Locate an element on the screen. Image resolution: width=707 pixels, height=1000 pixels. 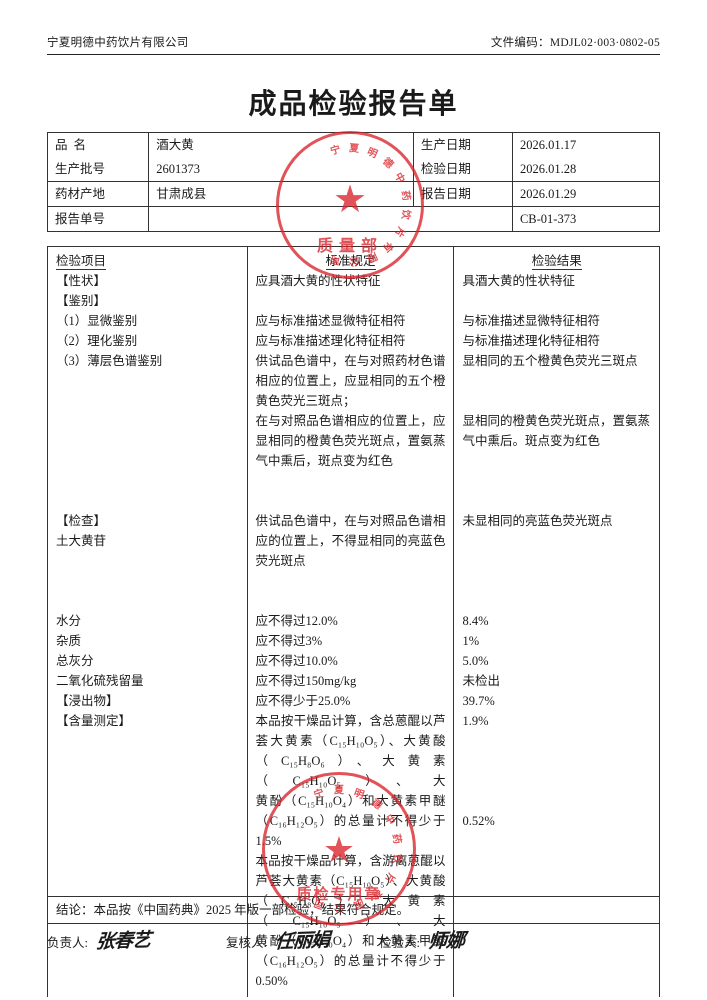
result-text: 具酒大黄的性状特征 is located at coordinates (518, 281).